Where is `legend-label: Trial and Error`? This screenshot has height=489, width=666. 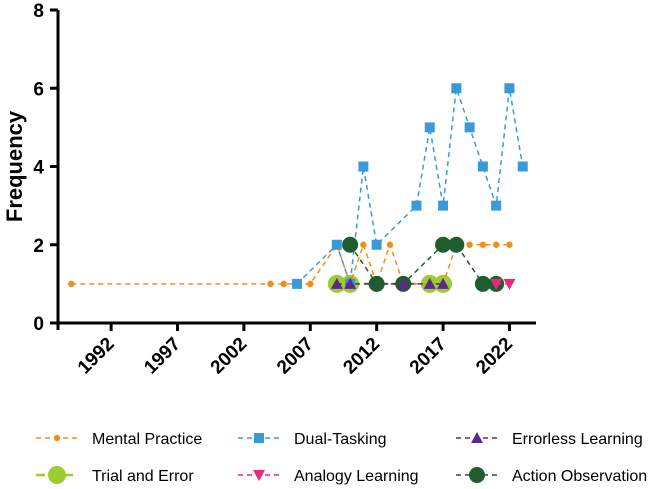 legend-label: Trial and Error is located at coordinates (143, 476).